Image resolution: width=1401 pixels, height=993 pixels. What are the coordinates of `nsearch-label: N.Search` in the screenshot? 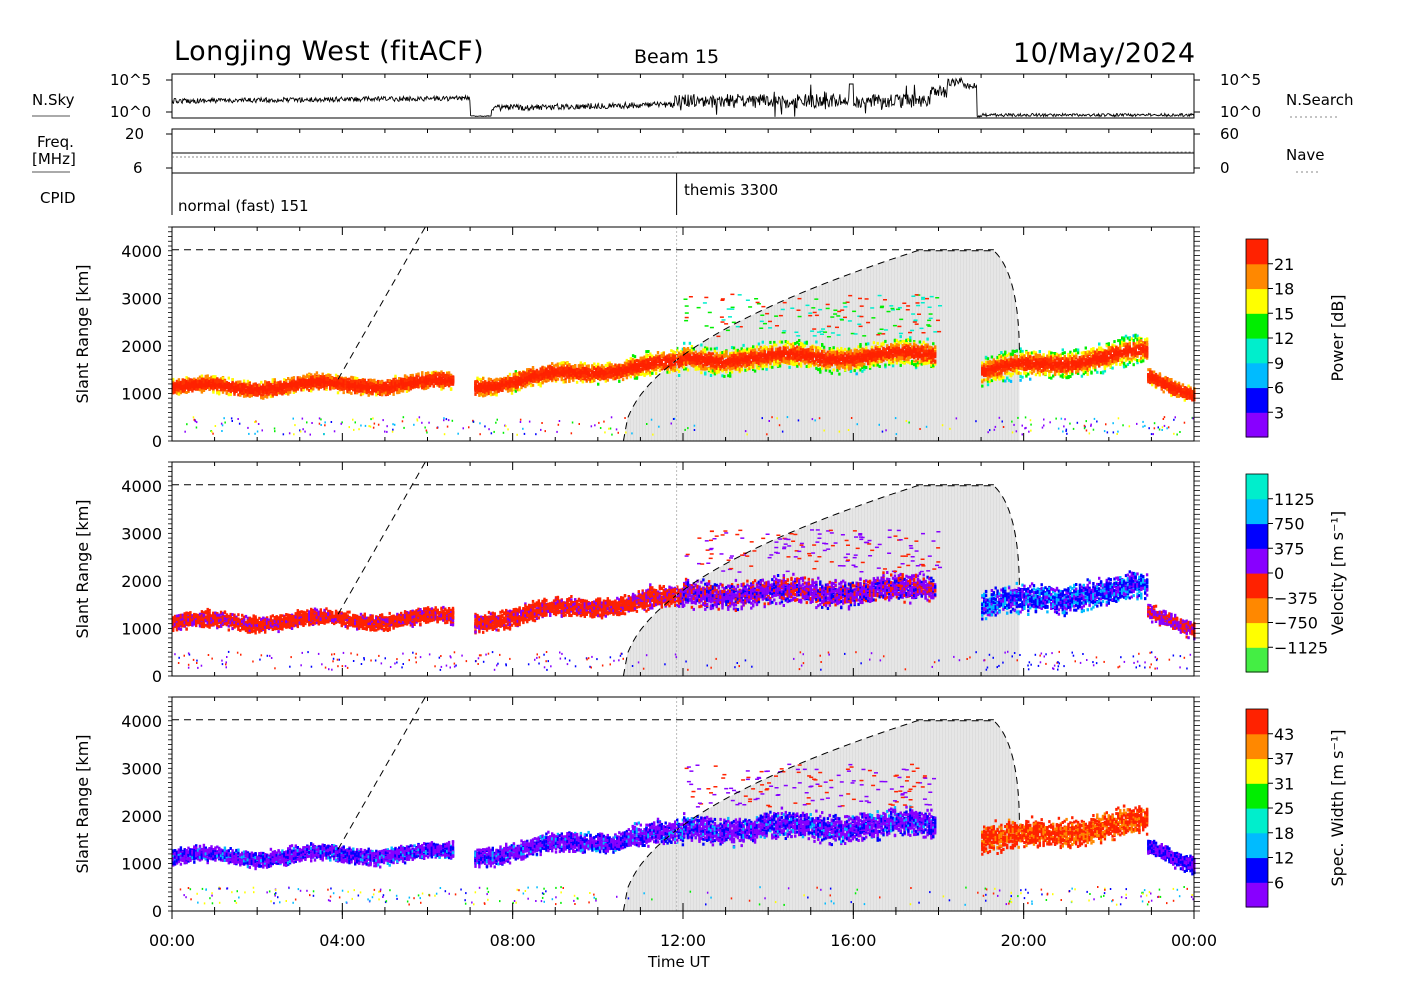 It's located at (1320, 100).